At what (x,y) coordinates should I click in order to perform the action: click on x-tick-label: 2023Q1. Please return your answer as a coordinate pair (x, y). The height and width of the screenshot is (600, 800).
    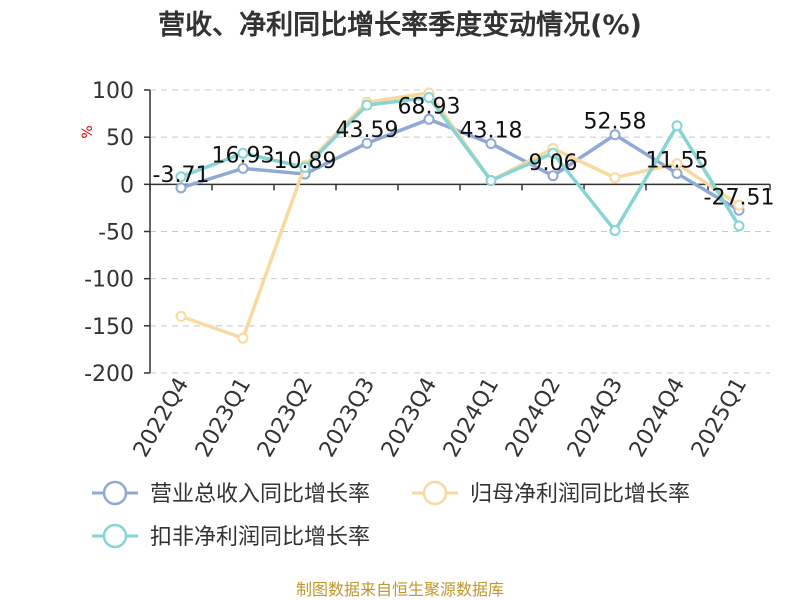
    Looking at the image, I should click on (223, 418).